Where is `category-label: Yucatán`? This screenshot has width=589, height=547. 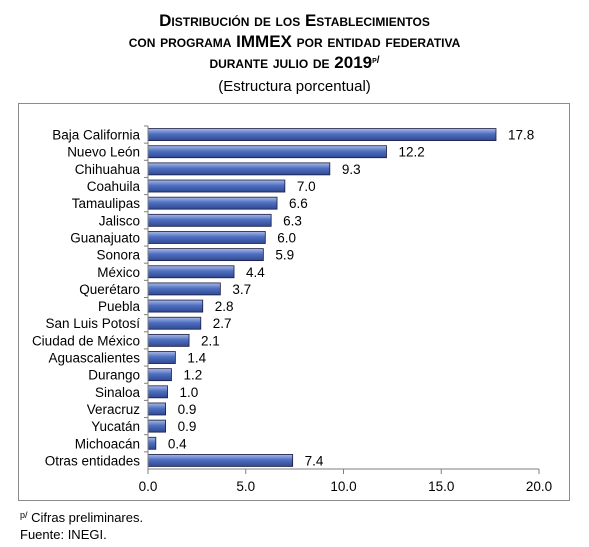 category-label: Yucatán is located at coordinates (115, 426).